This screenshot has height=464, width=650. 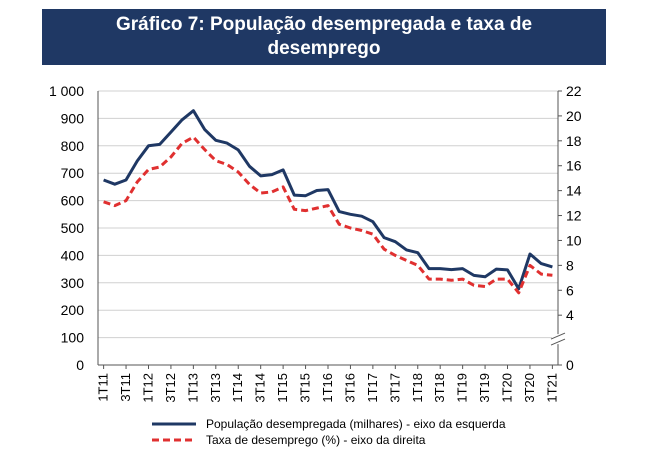 What do you see at coordinates (316, 440) in the screenshot?
I see `legend-label: Taxa de desemprego (%) - eixo da direita` at bounding box center [316, 440].